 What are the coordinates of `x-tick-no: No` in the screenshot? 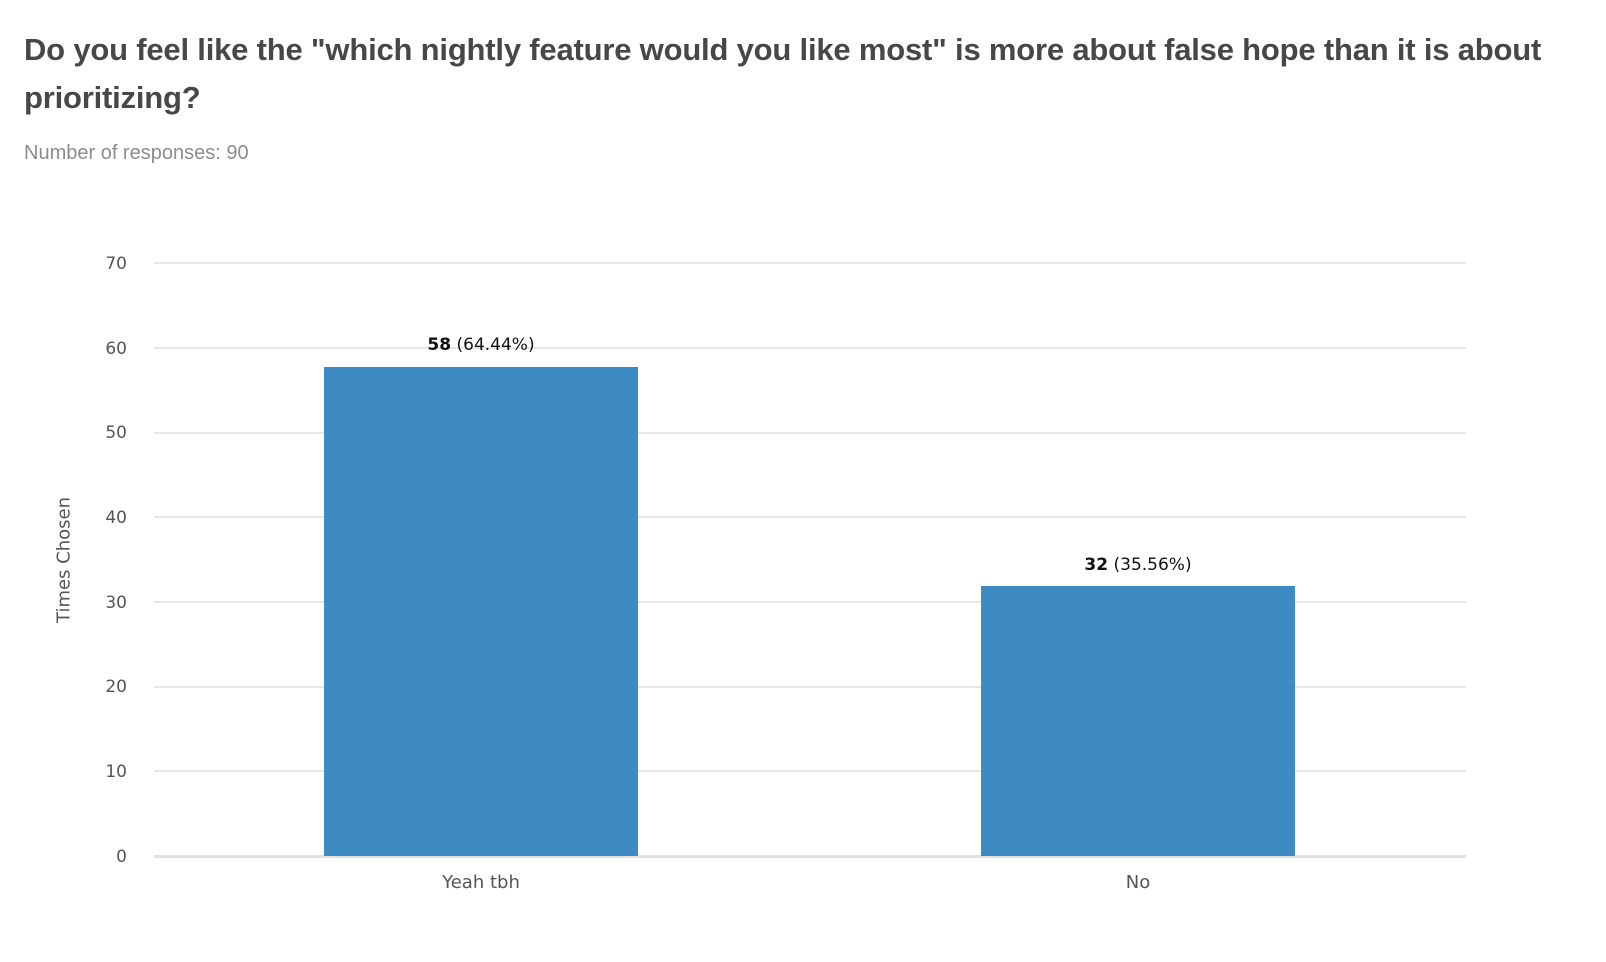 It's located at (1138, 882).